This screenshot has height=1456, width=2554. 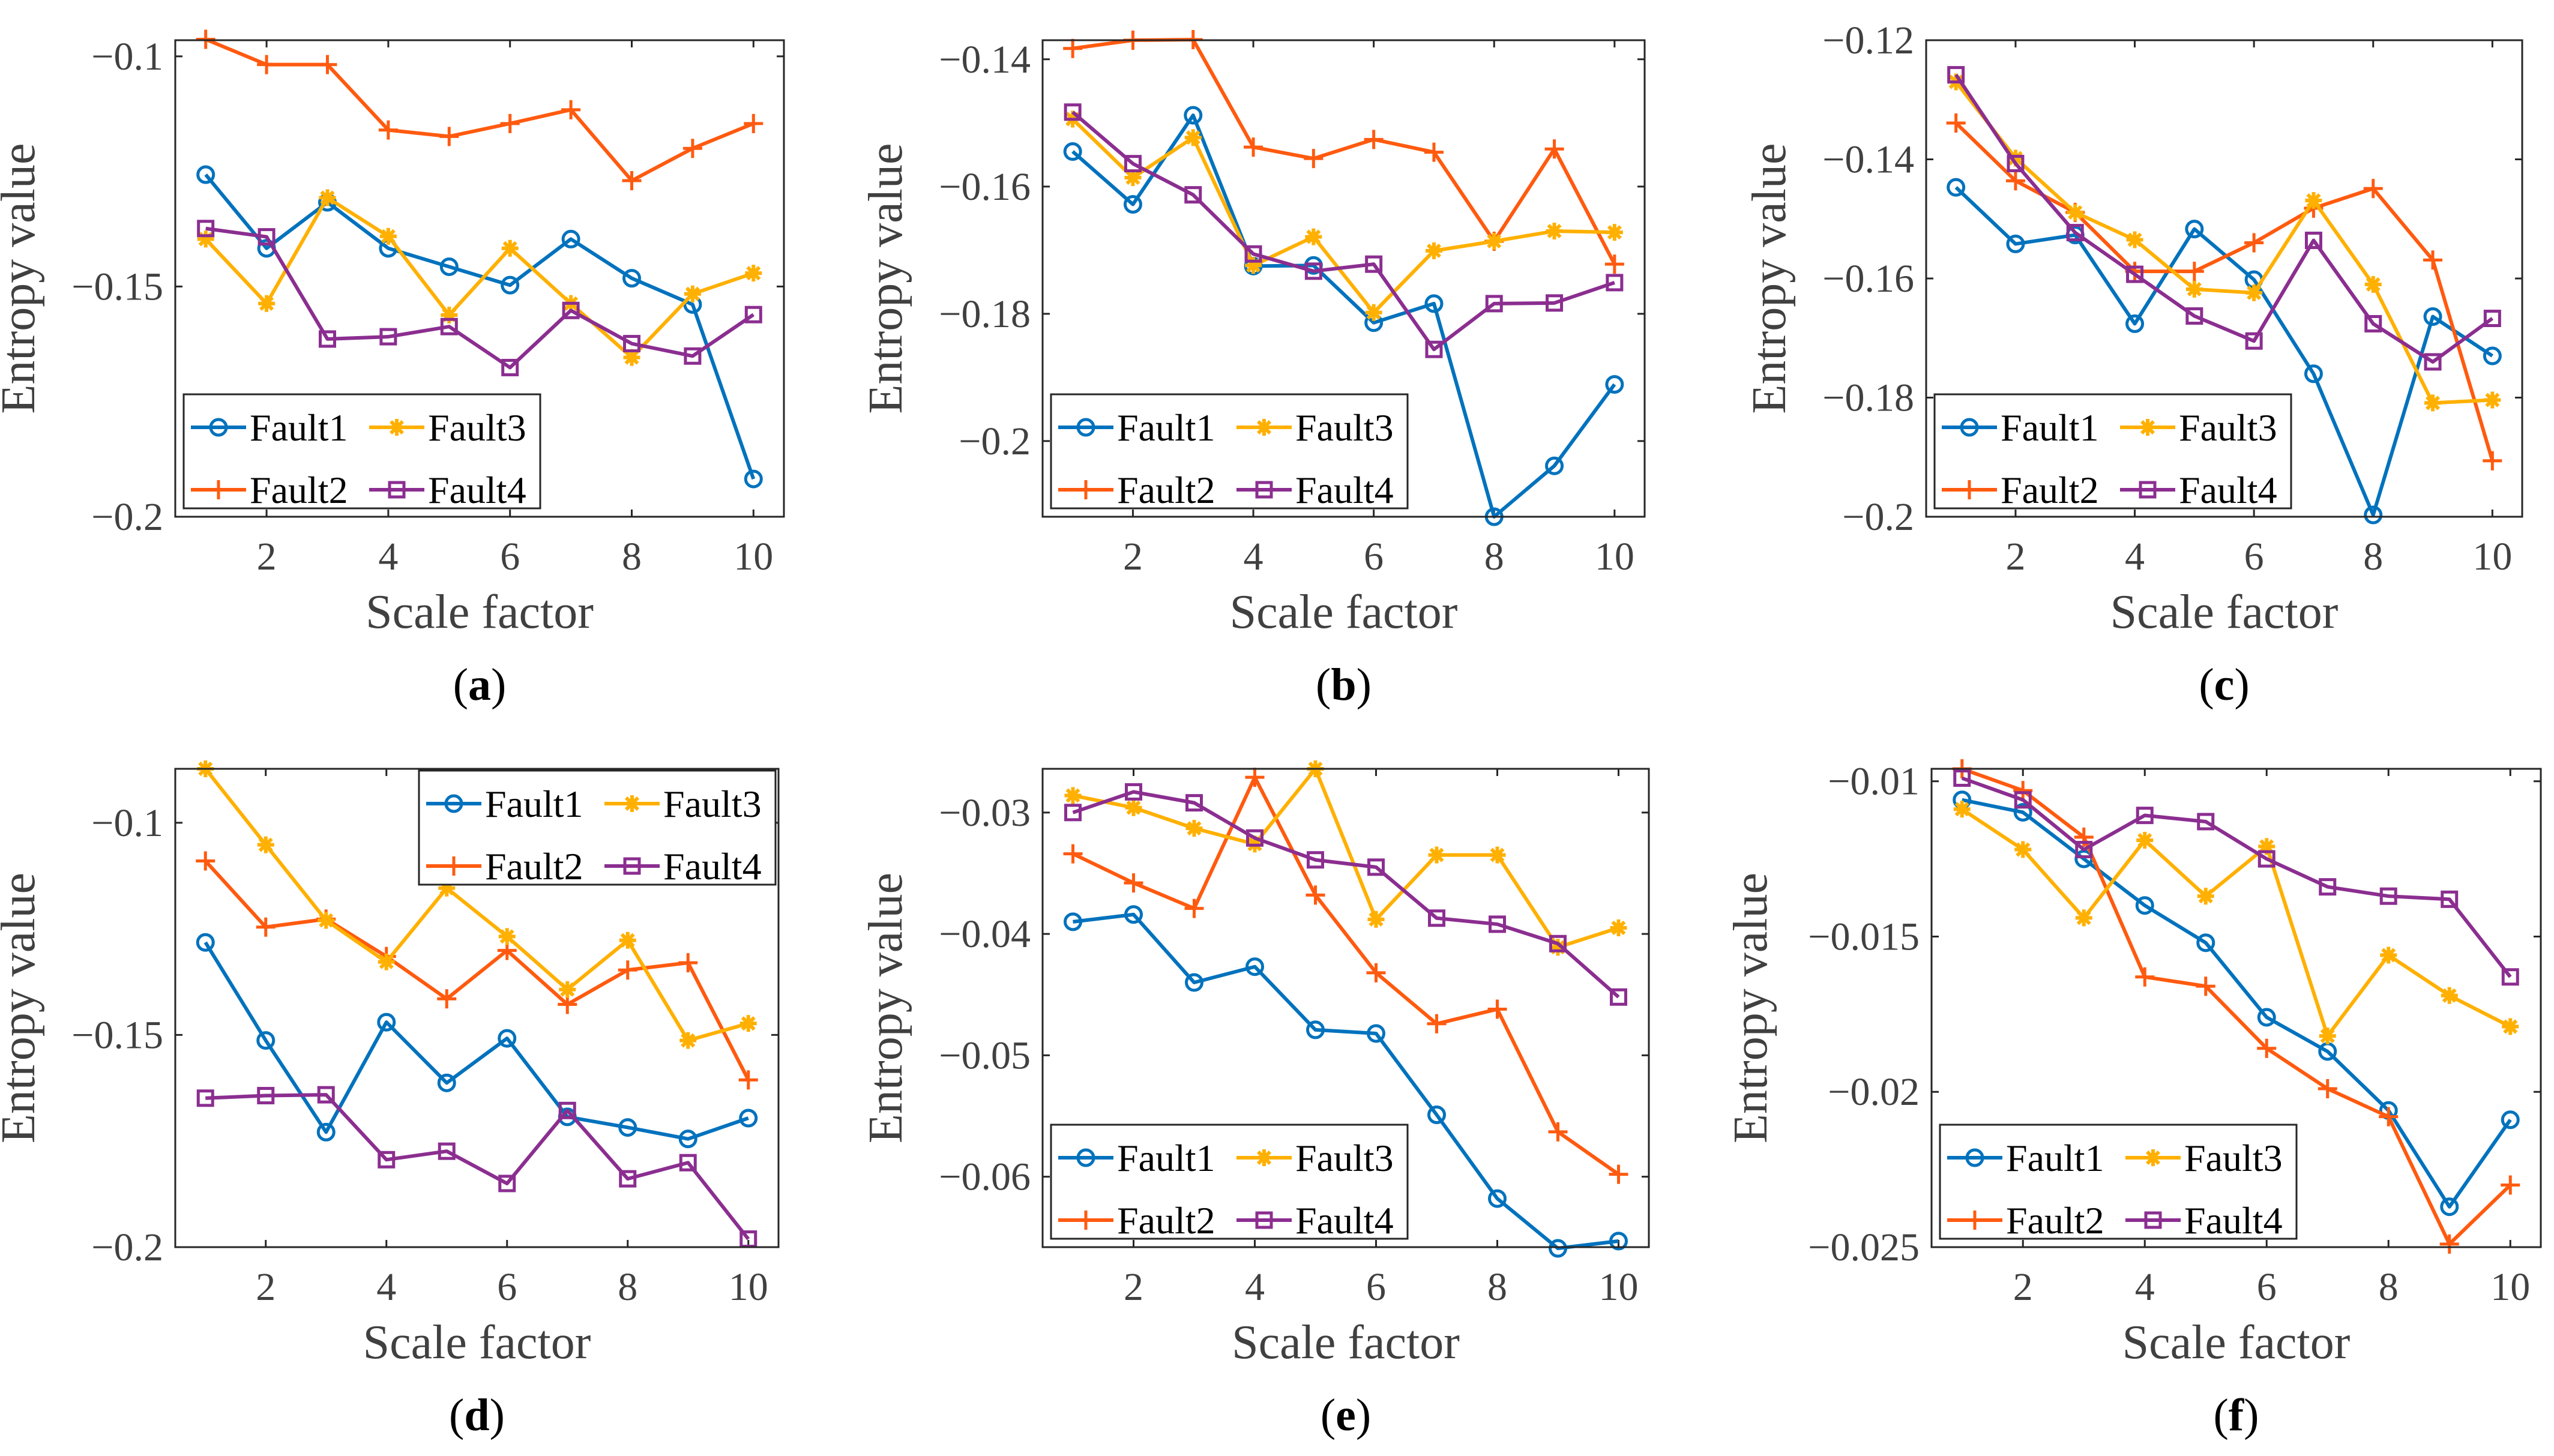 What do you see at coordinates (299, 427) in the screenshot?
I see `legend-label: Fault1` at bounding box center [299, 427].